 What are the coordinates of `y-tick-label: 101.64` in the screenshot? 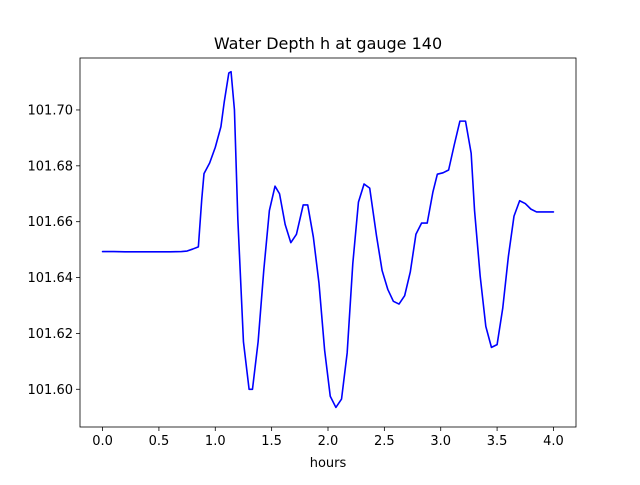 It's located at (51, 278).